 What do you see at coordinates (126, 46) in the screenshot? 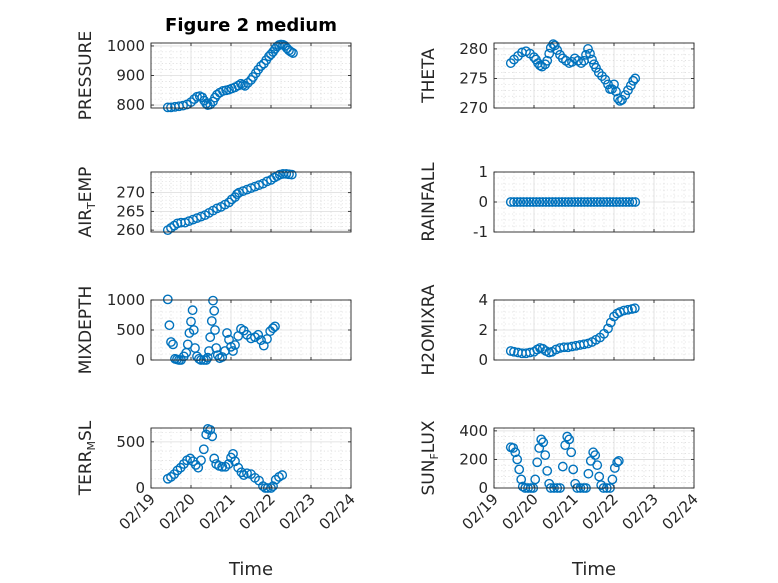
I see `y-tick-label: 1000` at bounding box center [126, 46].